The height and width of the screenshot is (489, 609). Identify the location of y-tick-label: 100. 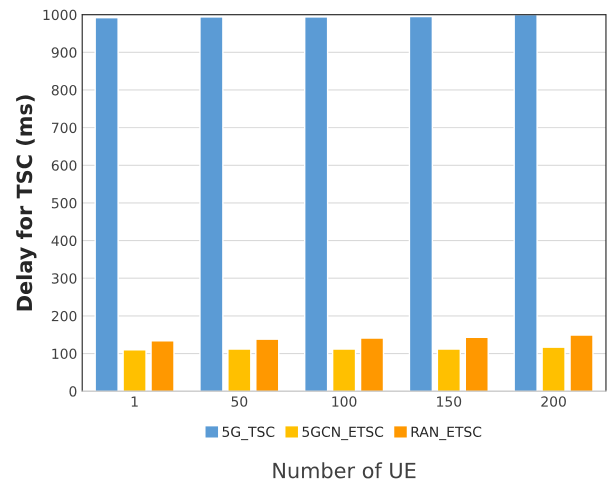
(64, 354).